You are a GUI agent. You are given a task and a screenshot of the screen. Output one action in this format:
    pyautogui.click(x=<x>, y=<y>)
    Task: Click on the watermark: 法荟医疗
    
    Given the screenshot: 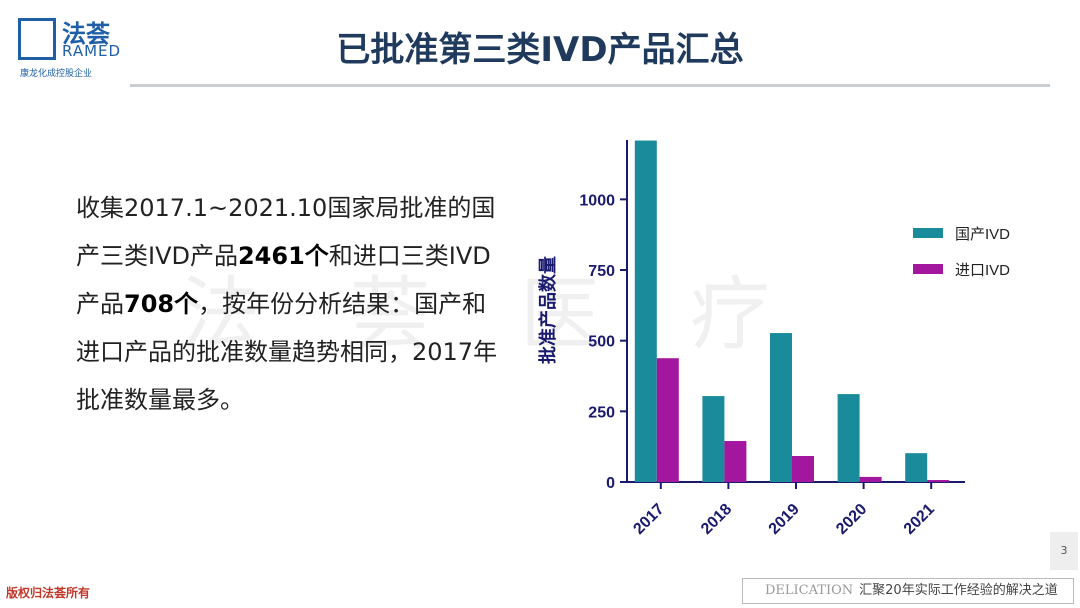 What is the action you would take?
    pyautogui.click(x=520, y=314)
    